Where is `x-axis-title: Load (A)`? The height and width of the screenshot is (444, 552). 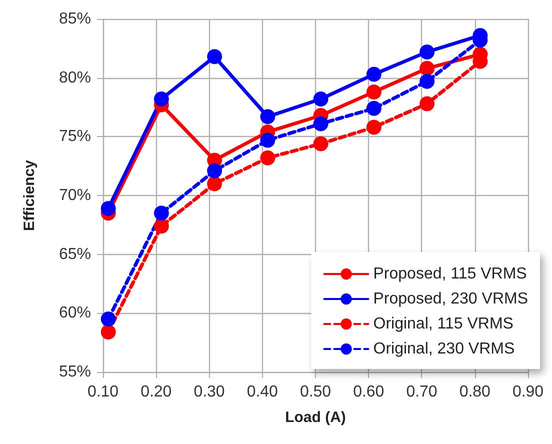
x-axis-title: Load (A) is located at coordinates (315, 417).